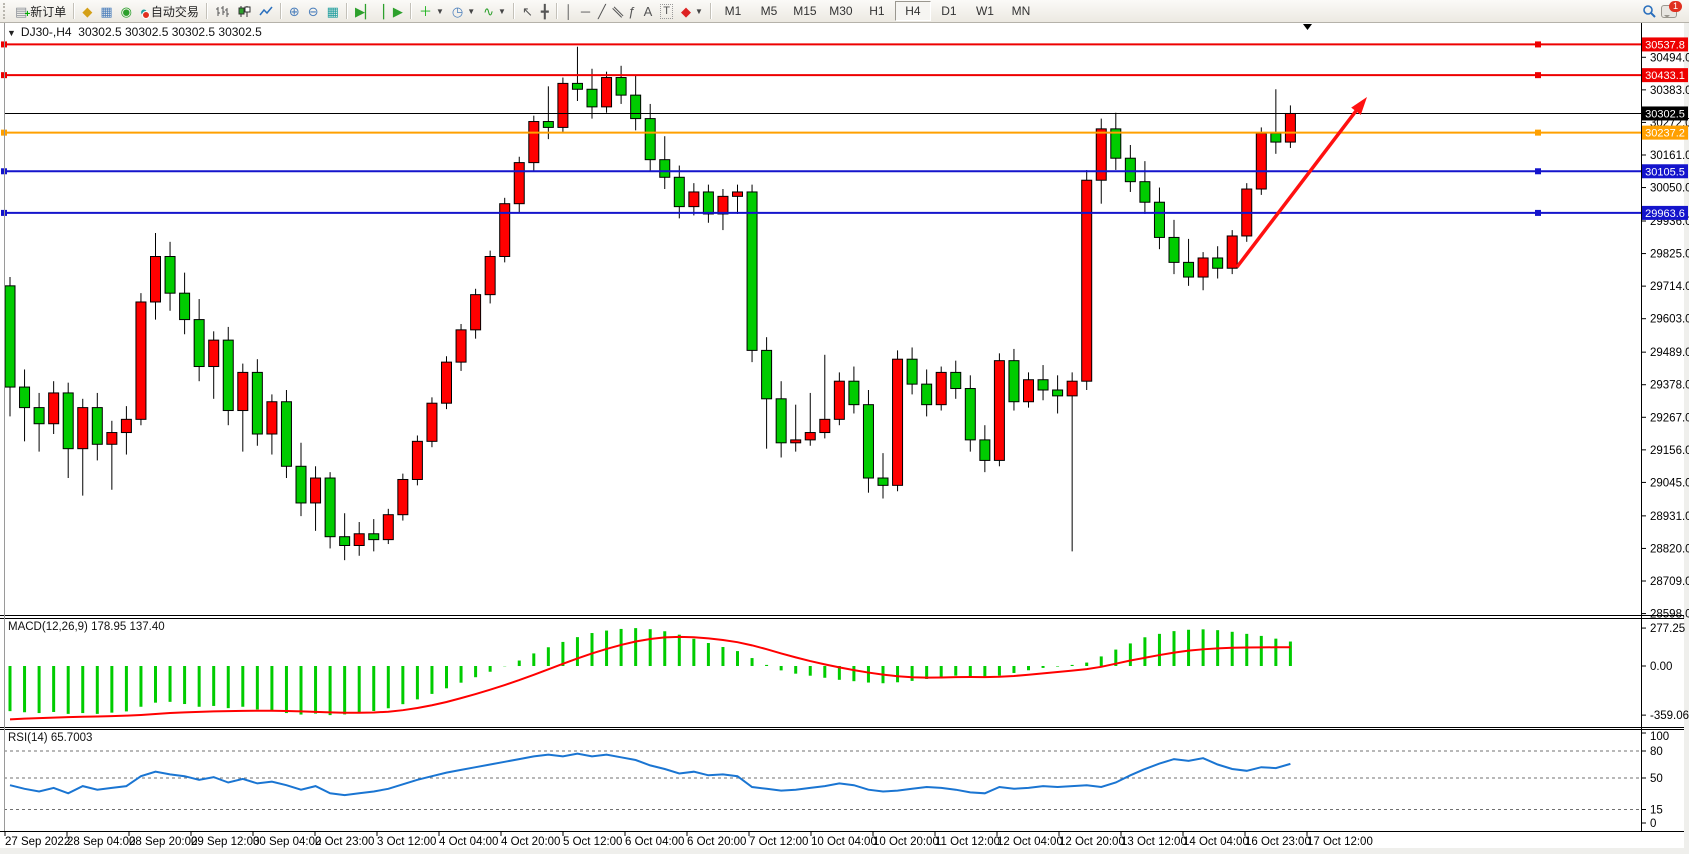 The width and height of the screenshot is (1689, 854). I want to click on autotrading-label: 自动交易, so click(174, 11).